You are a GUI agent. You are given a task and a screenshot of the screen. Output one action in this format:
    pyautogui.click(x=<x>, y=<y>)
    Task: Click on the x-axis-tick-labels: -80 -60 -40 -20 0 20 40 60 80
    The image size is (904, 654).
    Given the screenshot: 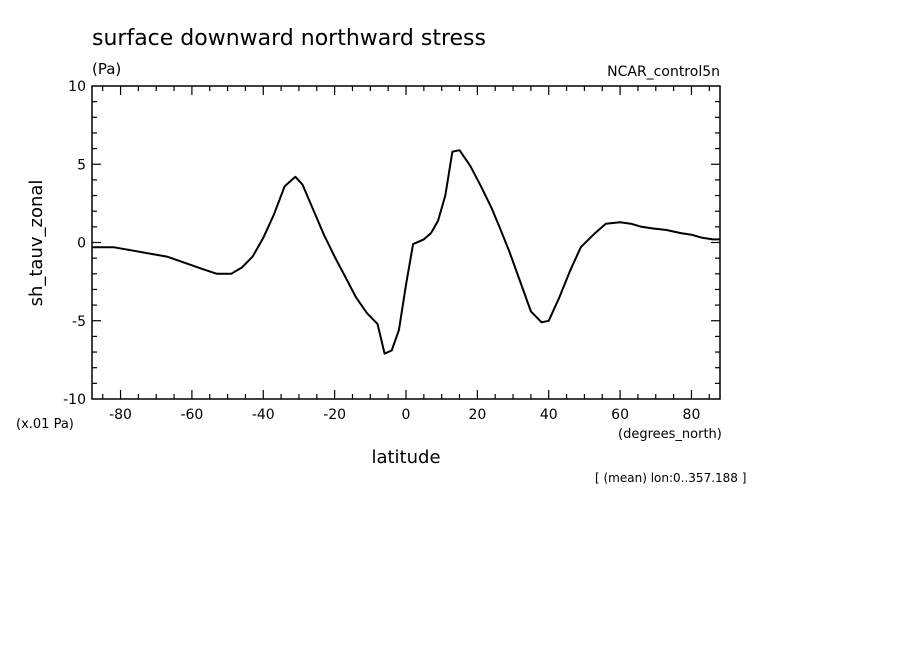 What is the action you would take?
    pyautogui.click(x=404, y=415)
    